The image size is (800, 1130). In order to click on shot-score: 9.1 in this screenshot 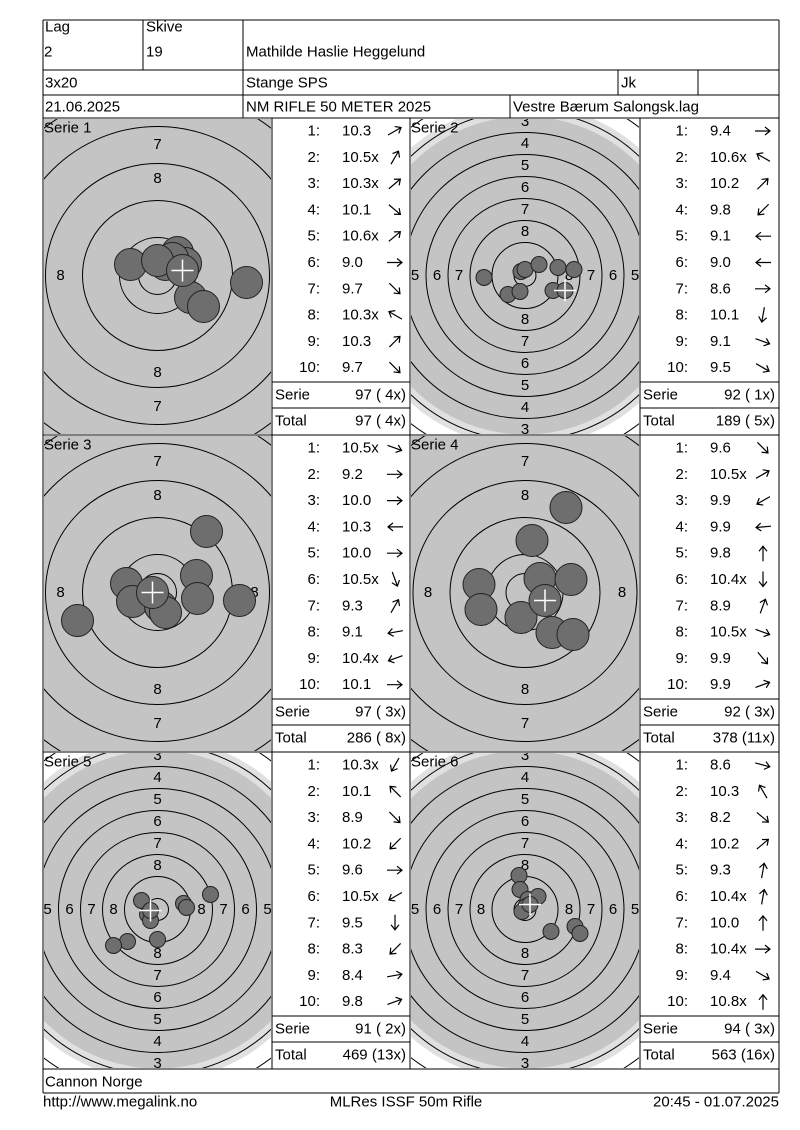, I will do `click(352, 632)`.